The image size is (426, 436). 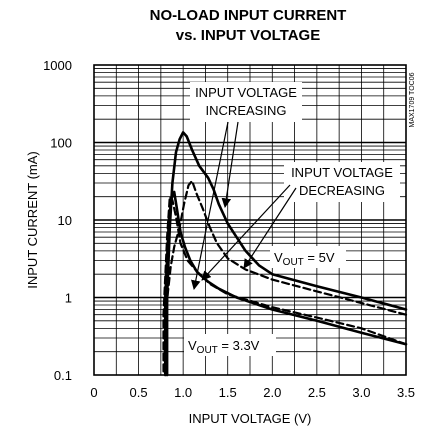 What do you see at coordinates (65, 220) in the screenshot?
I see `y-tick-label: 10` at bounding box center [65, 220].